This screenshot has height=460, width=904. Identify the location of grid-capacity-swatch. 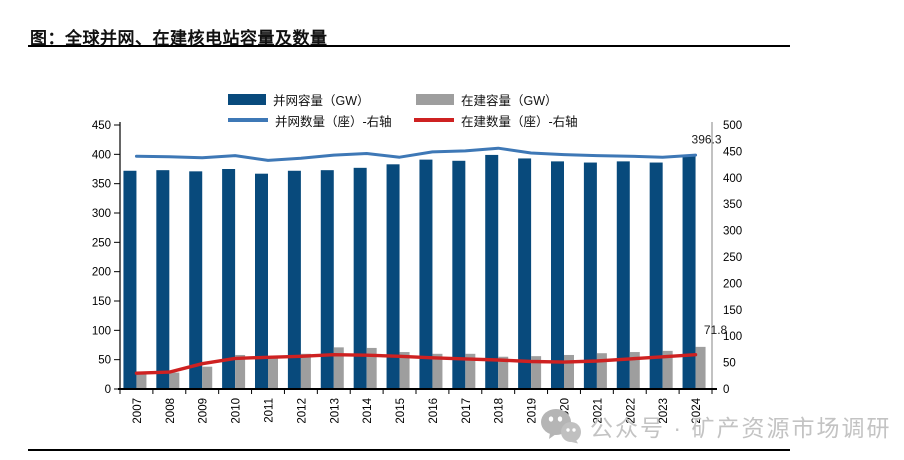
(247, 99).